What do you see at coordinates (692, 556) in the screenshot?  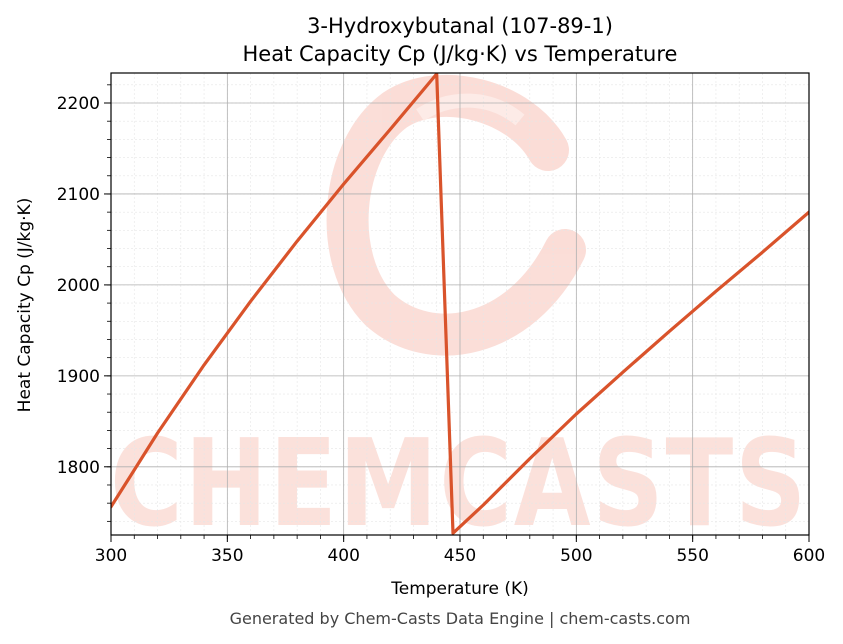 I see `x-tick-label: 550` at bounding box center [692, 556].